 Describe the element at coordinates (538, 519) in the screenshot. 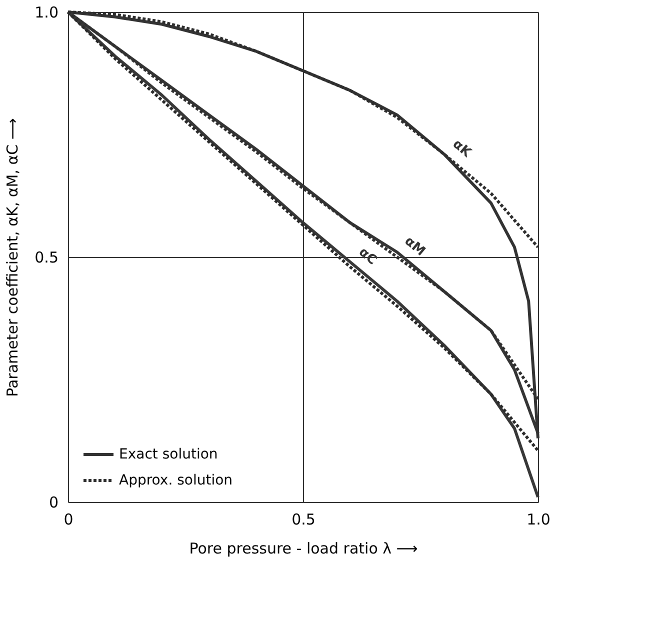

I see `x-tick-label: 1.0` at that location.